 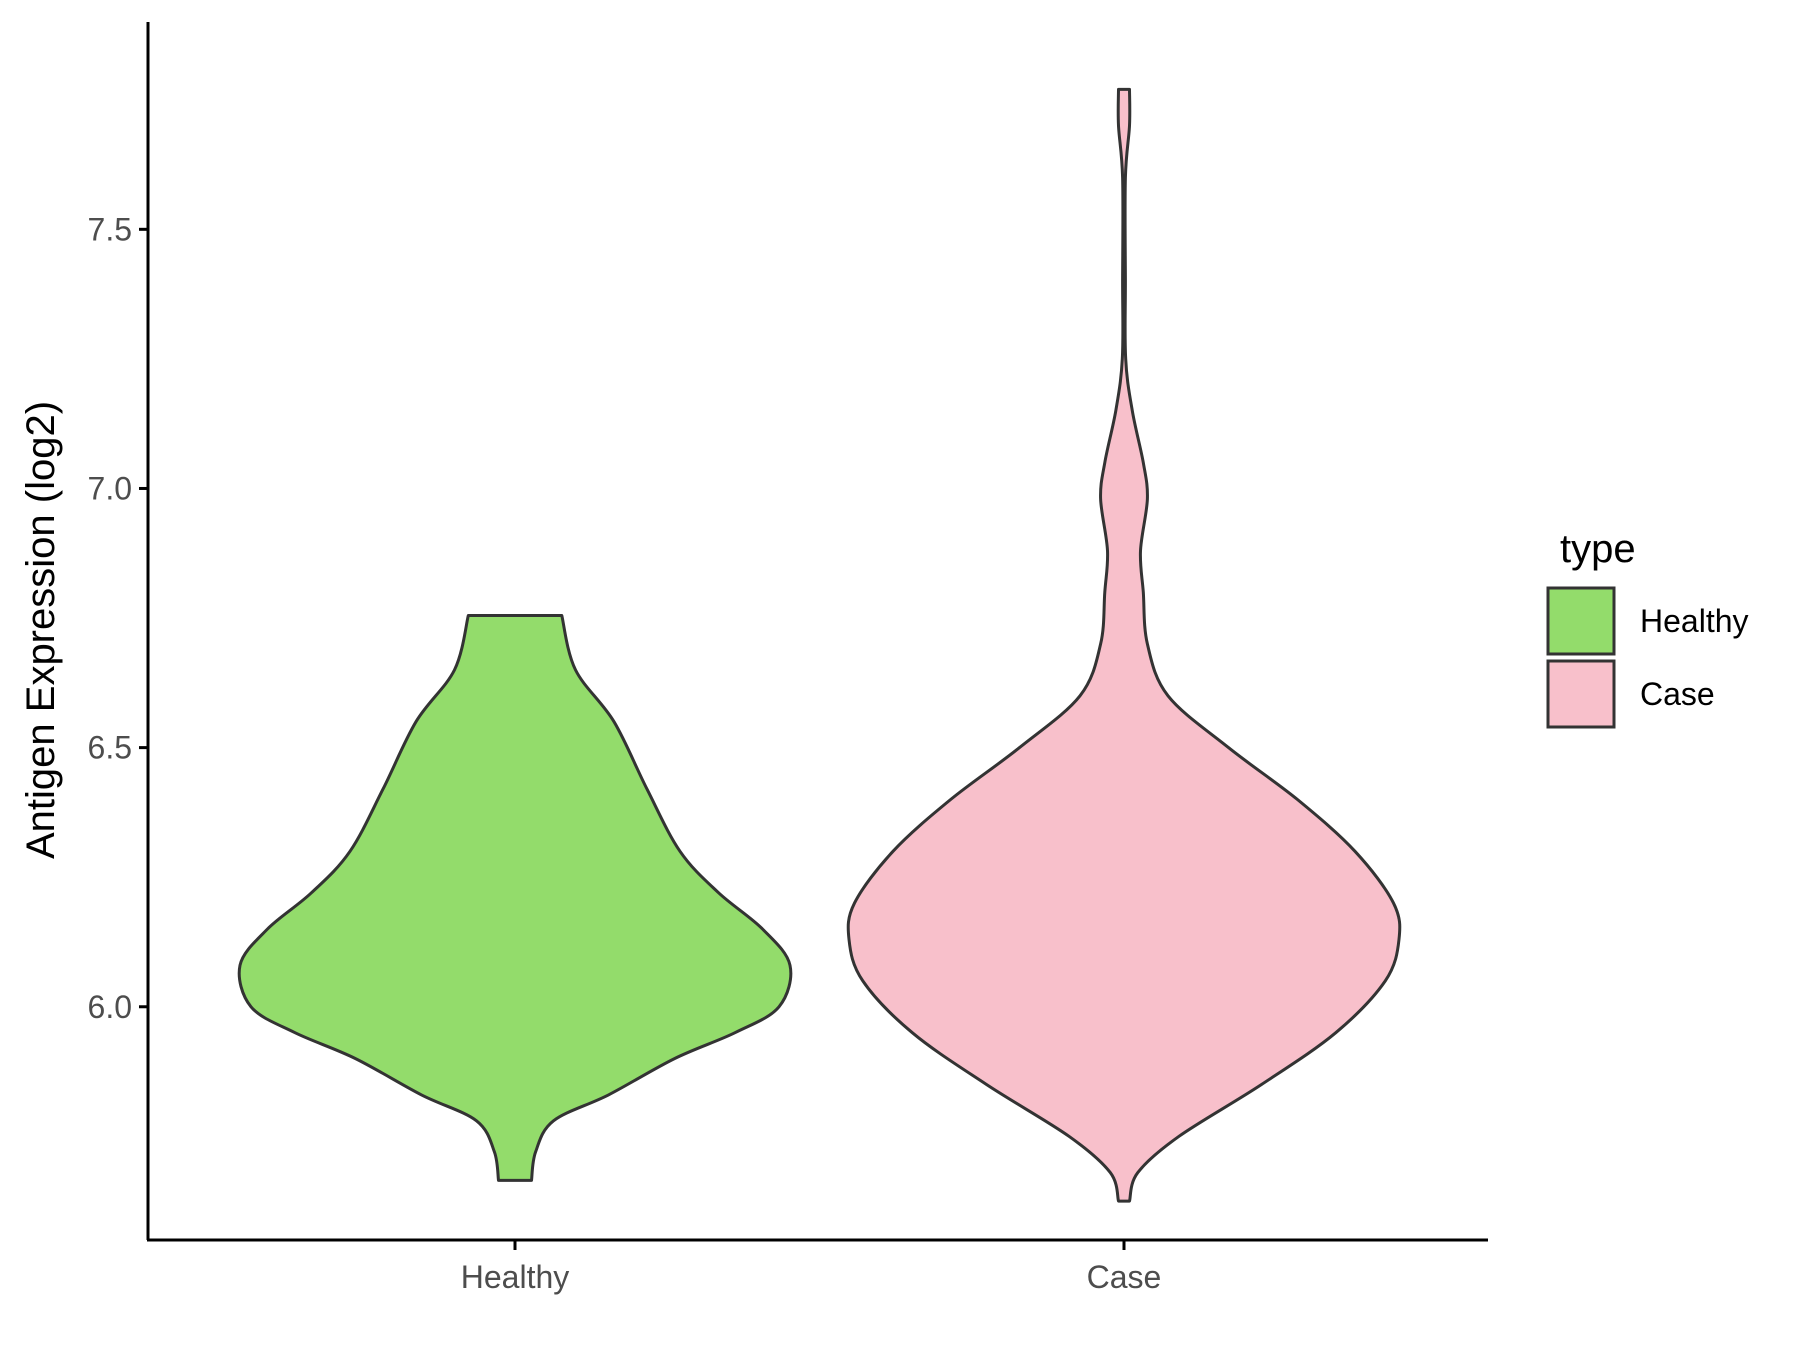 What do you see at coordinates (1694, 621) in the screenshot?
I see `legend-label-healthy: Healthy` at bounding box center [1694, 621].